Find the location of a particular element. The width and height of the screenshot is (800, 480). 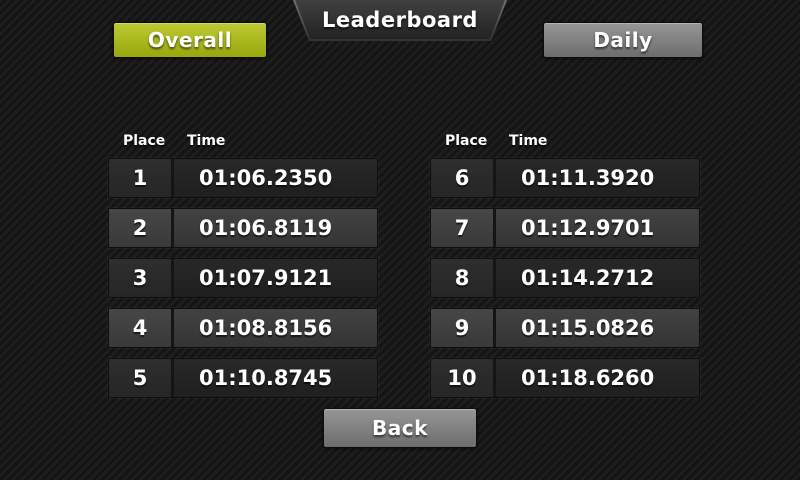

title-banner: Leaderboard is located at coordinates (400, 20).